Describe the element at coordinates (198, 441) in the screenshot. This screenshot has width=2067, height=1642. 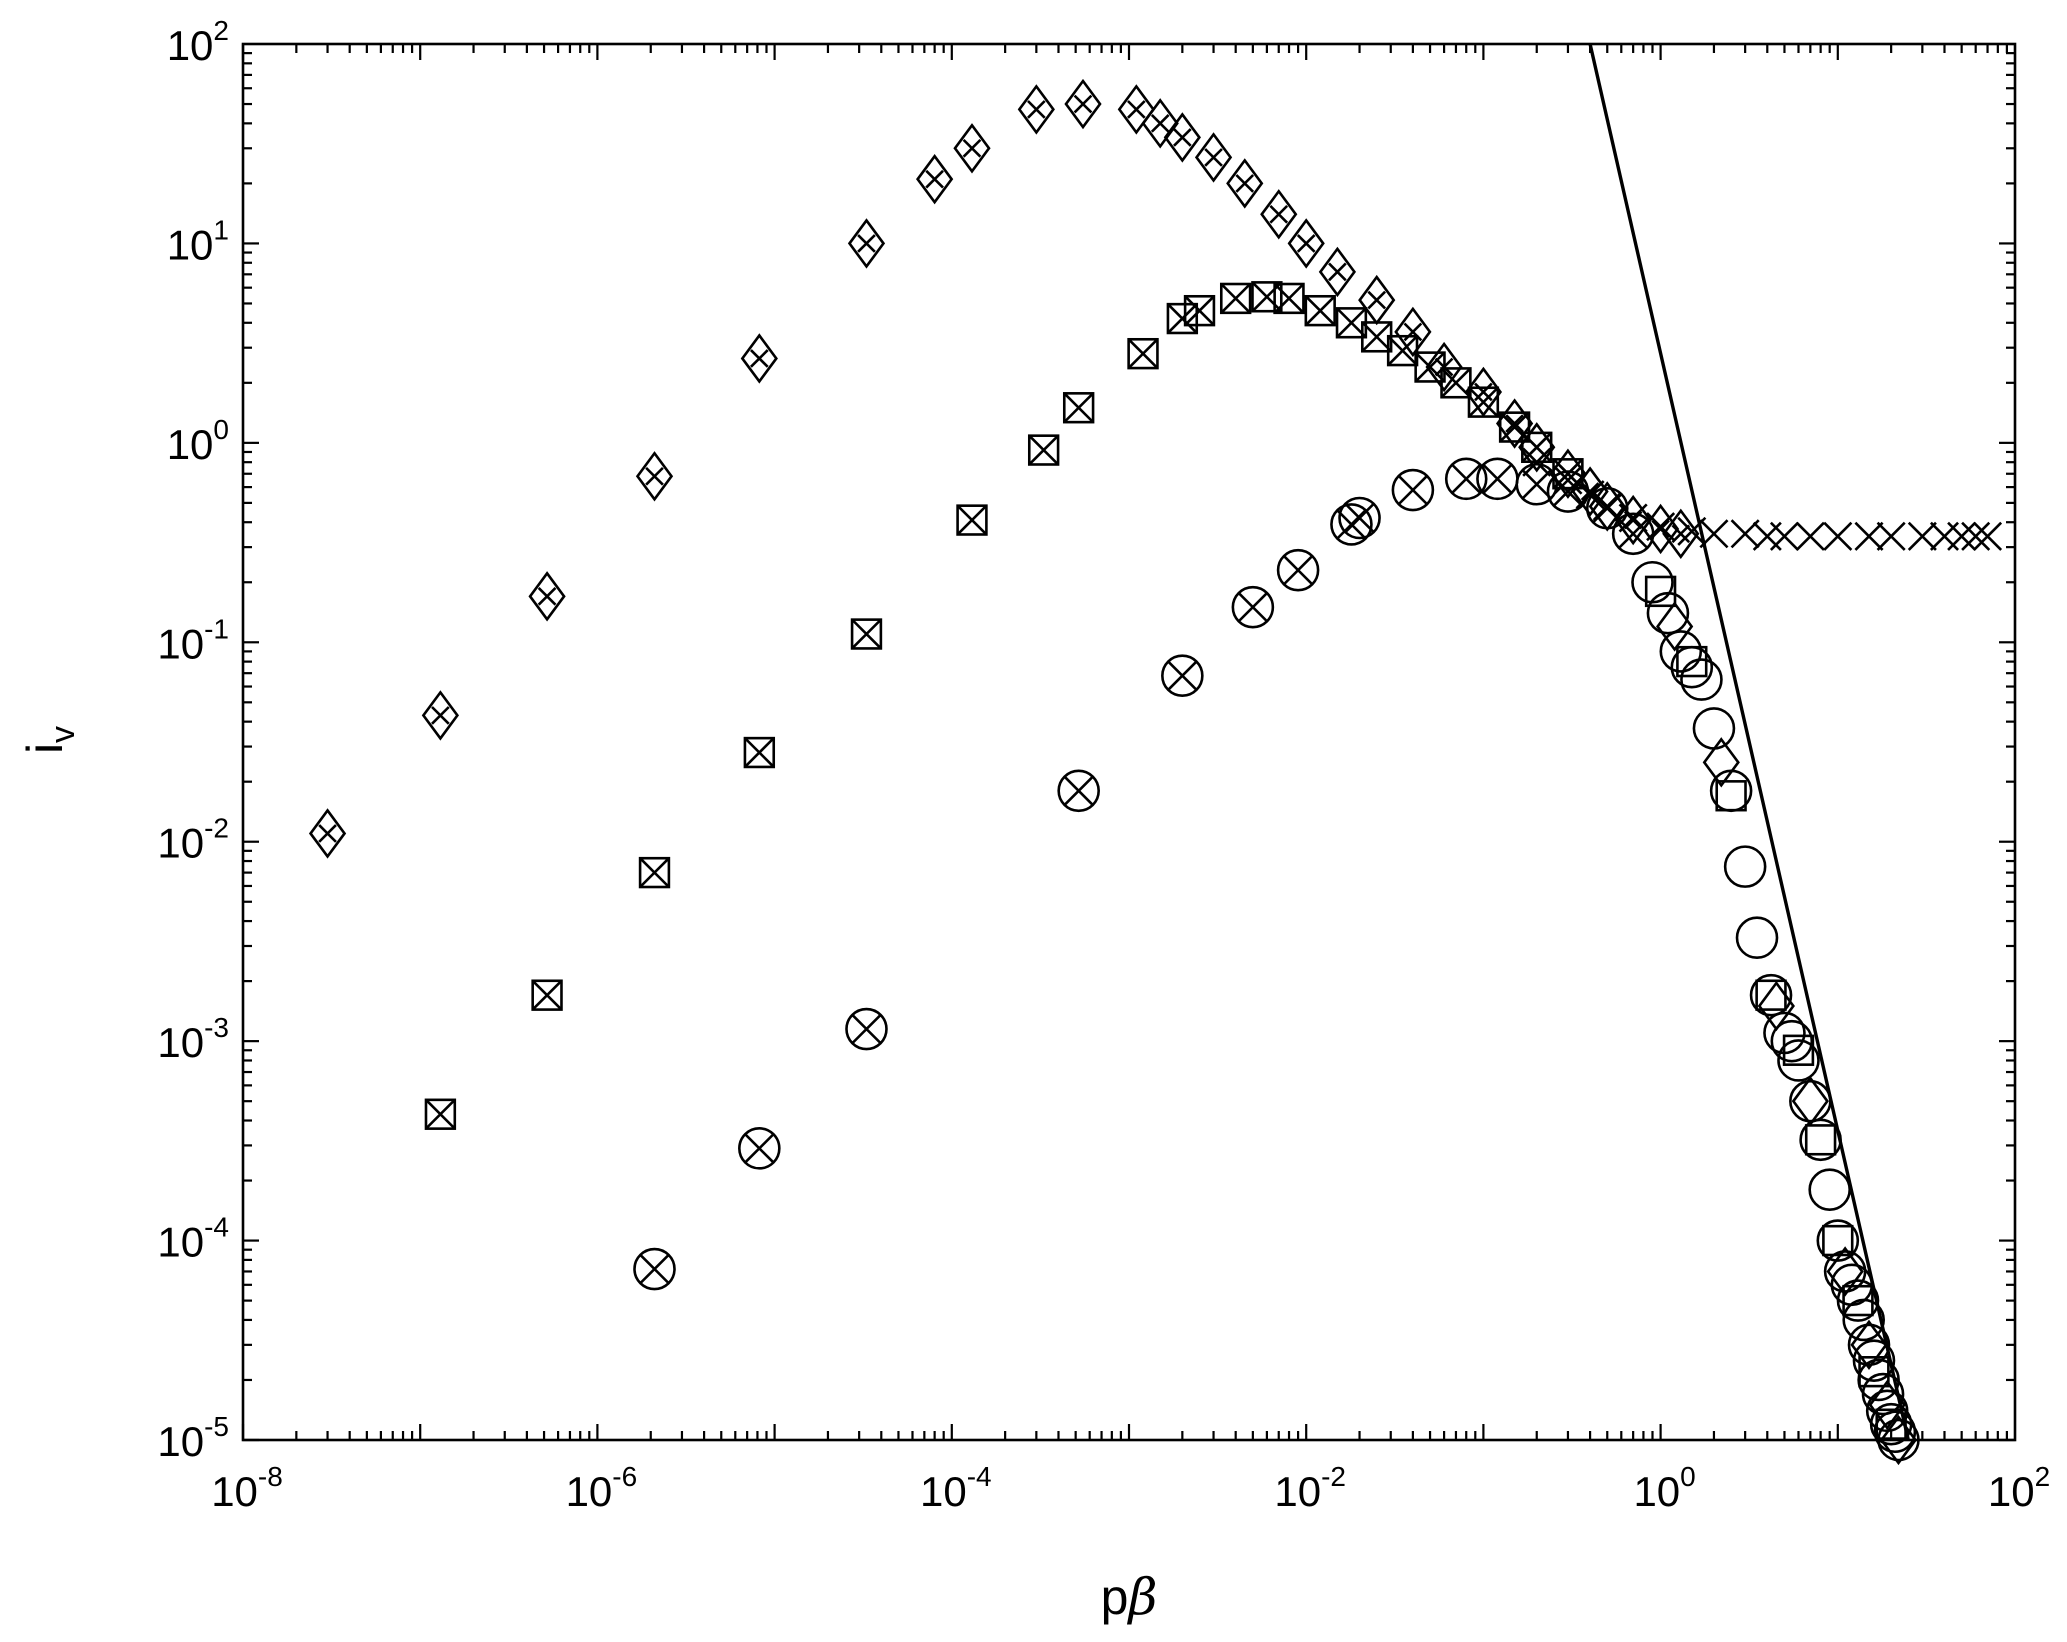
I see `y-tick-label: 10⁰` at that location.